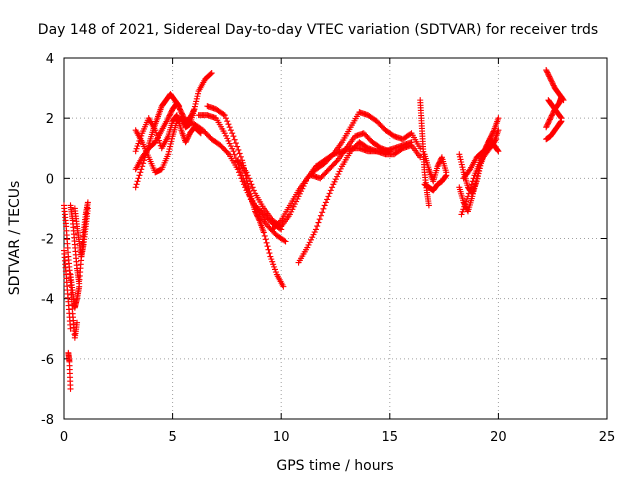 The width and height of the screenshot is (640, 480). I want to click on track-arc-l, so click(242, 178).